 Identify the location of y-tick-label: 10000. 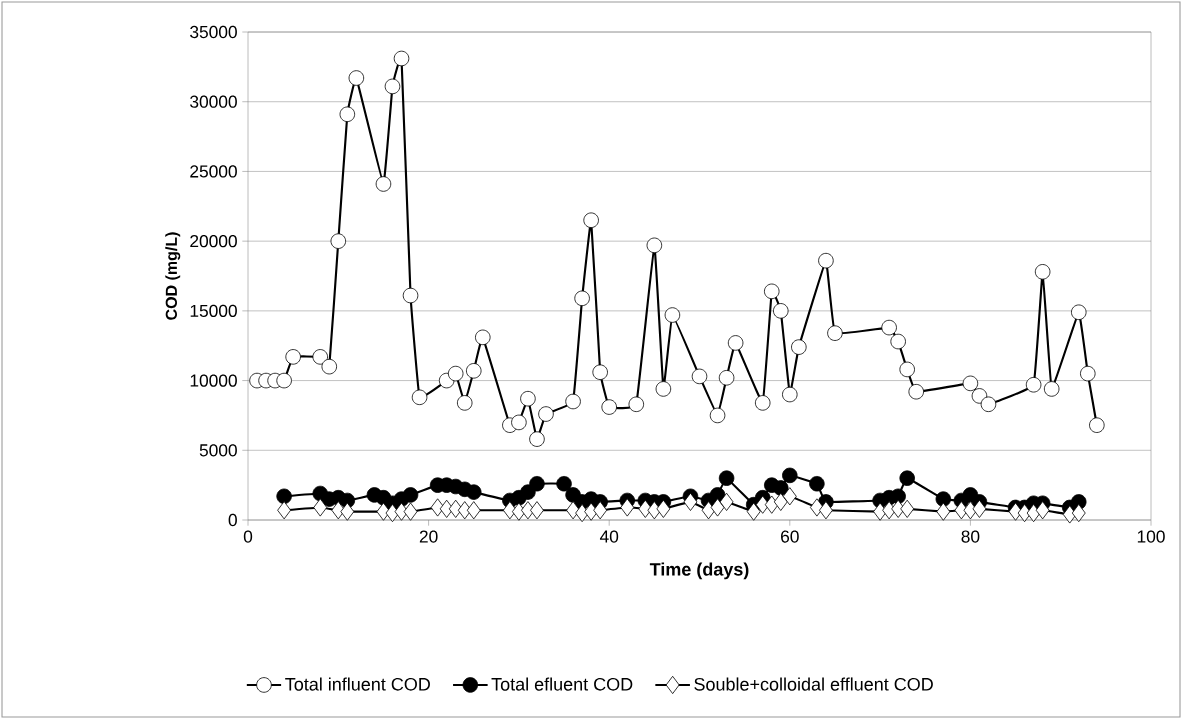
(213, 380).